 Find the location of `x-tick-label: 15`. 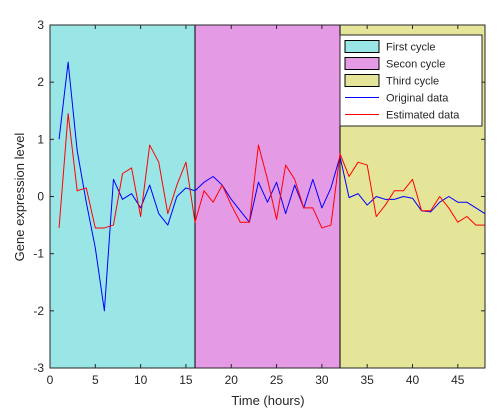

x-tick-label: 15 is located at coordinates (186, 380).